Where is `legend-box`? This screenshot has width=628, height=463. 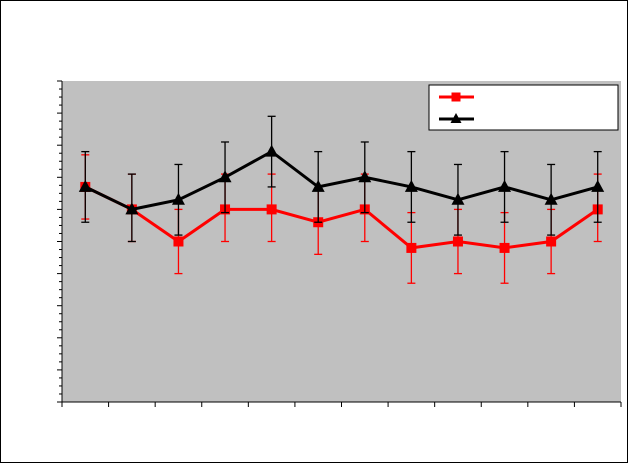
legend-box is located at coordinates (523, 107).